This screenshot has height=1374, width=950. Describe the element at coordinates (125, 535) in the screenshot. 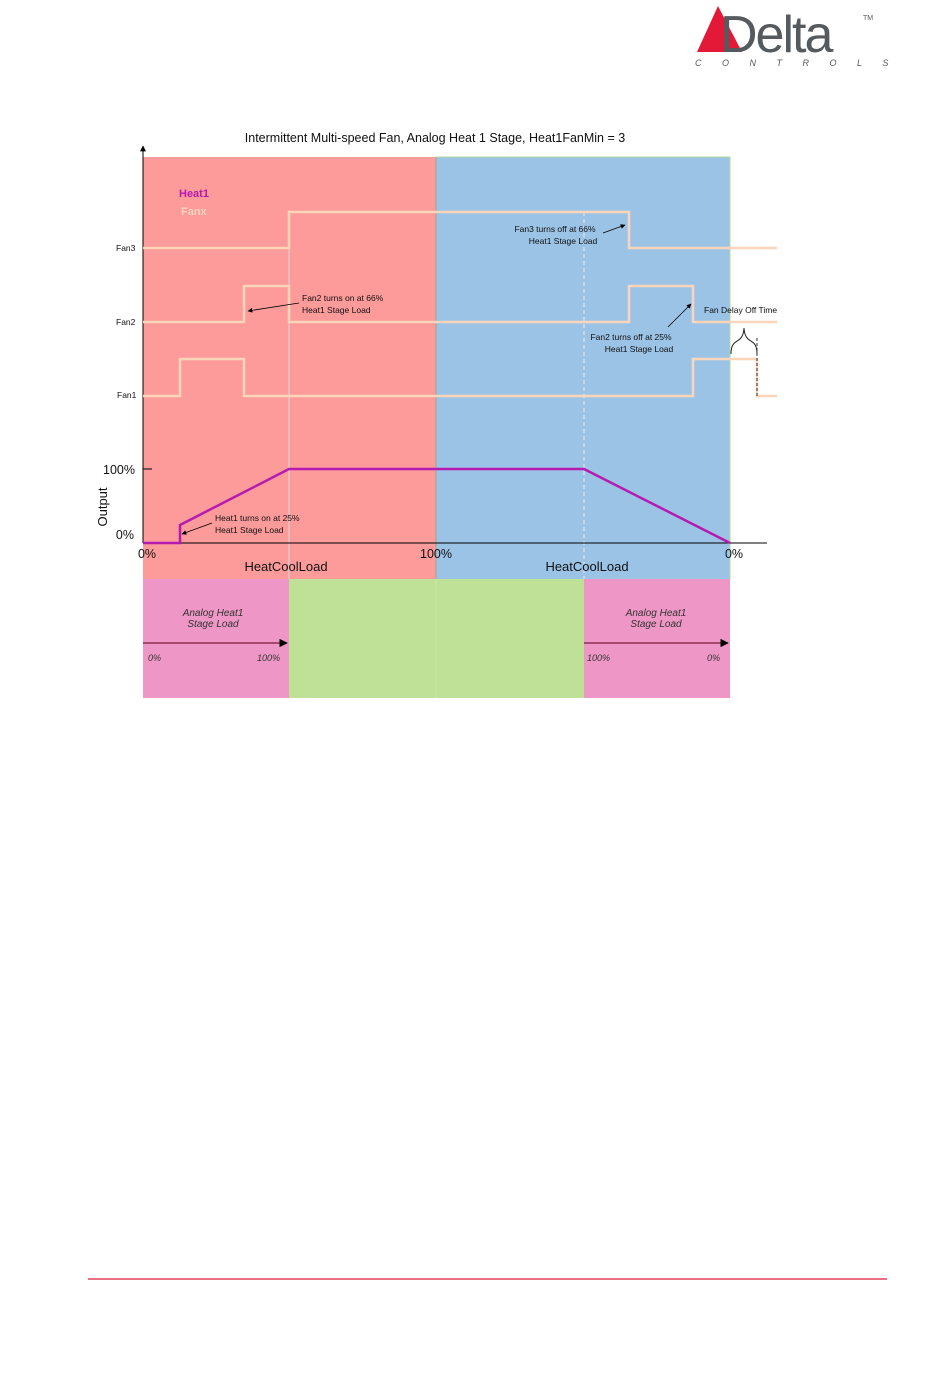

I see `output-tick-min: 0%` at that location.